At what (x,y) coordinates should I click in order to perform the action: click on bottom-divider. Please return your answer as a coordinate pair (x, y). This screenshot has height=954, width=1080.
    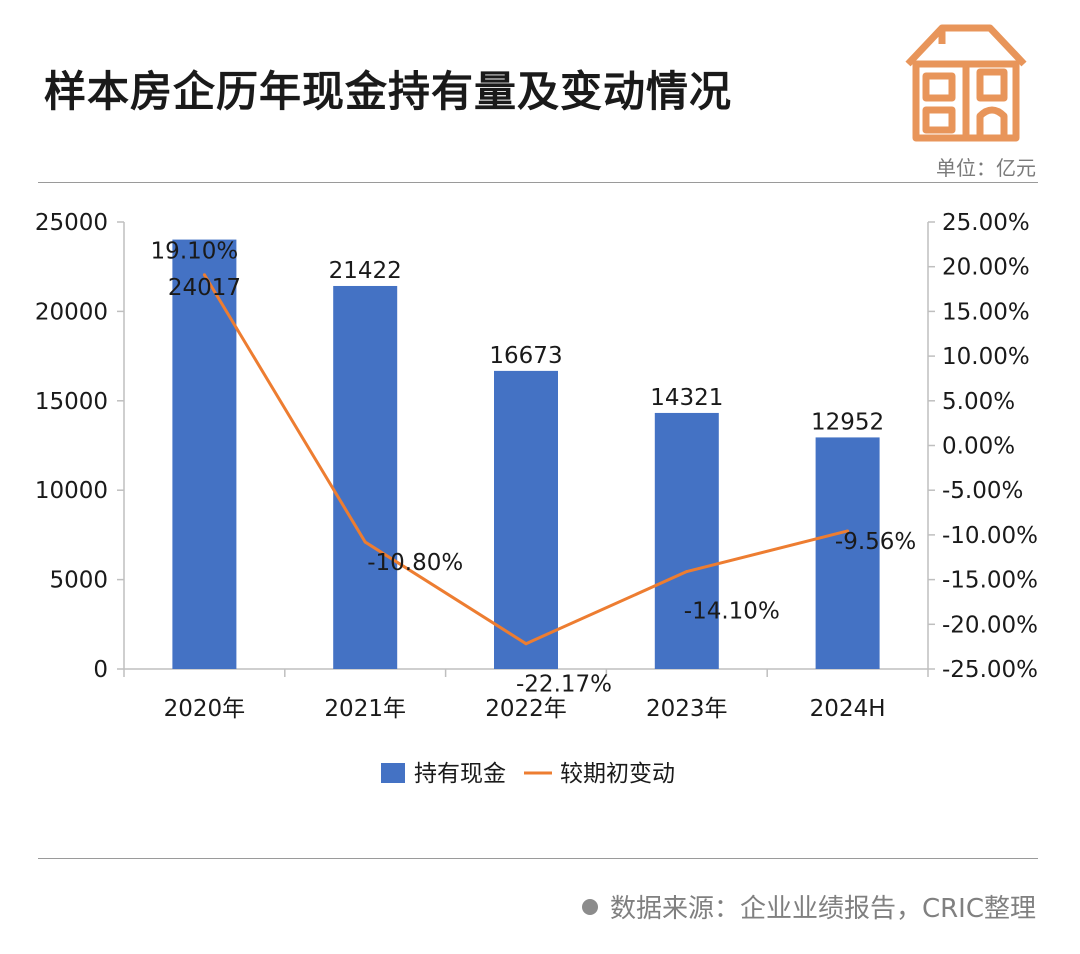
    Looking at the image, I should click on (538, 858).